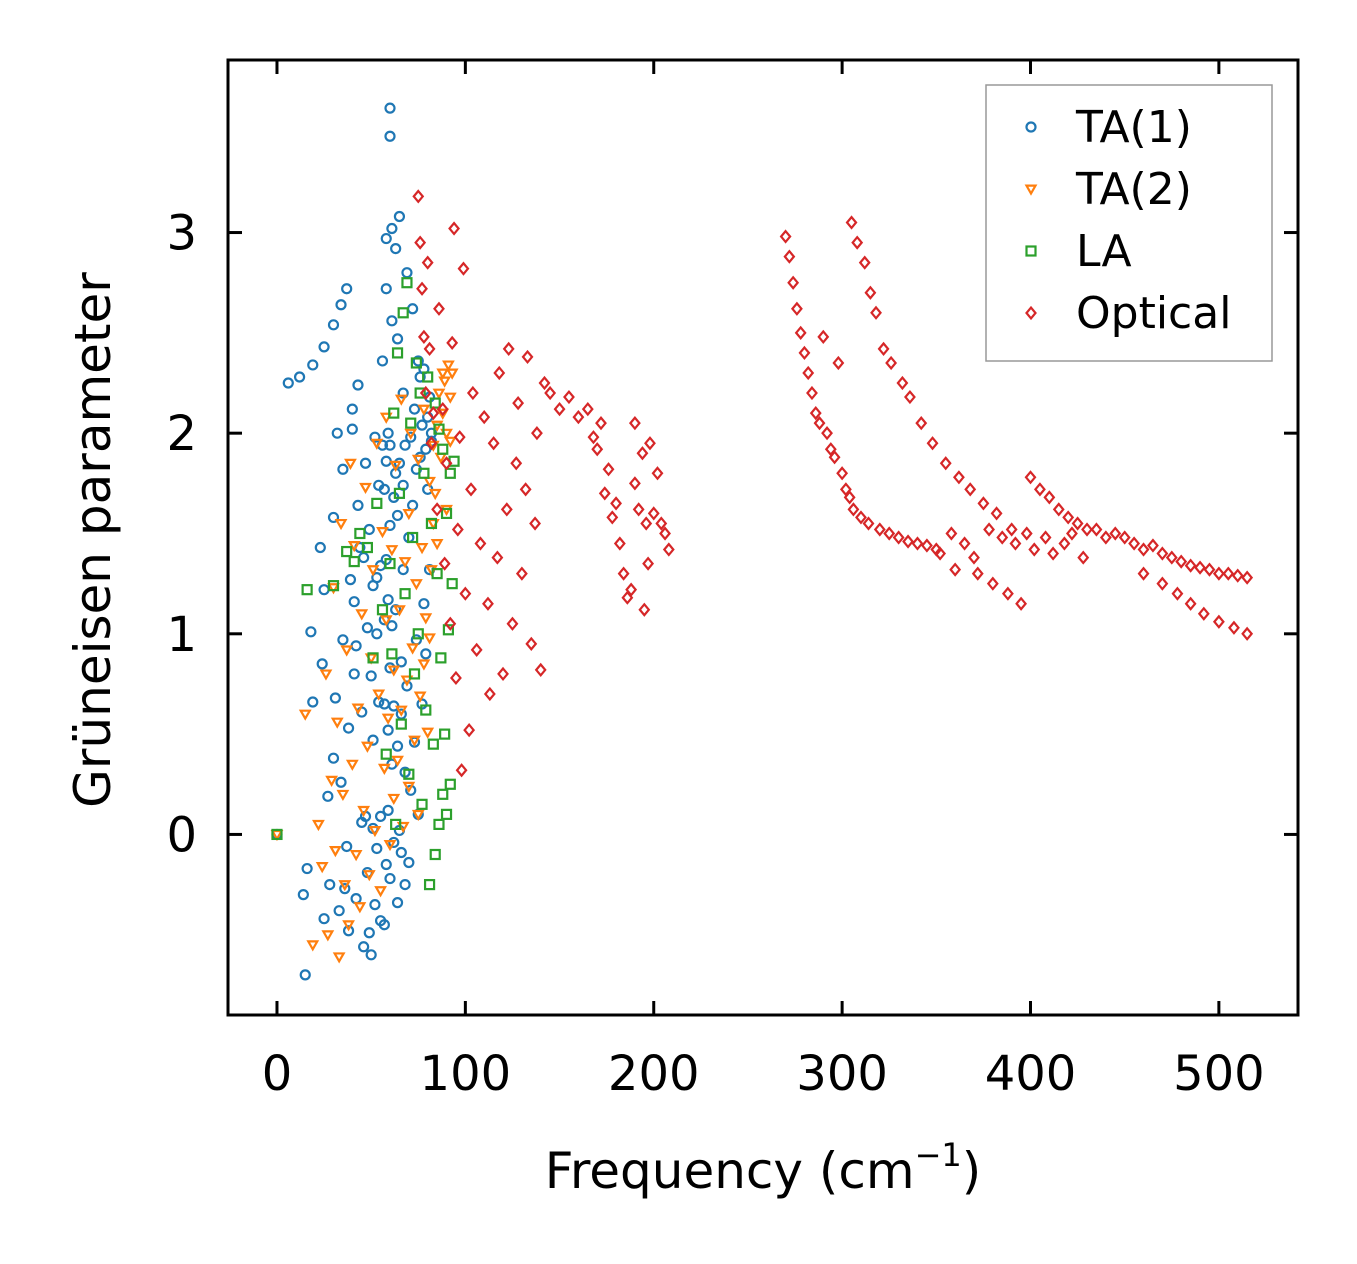 This screenshot has width=1357, height=1264. Describe the element at coordinates (1078, 251) in the screenshot. I see `legend-entry: LA` at that location.